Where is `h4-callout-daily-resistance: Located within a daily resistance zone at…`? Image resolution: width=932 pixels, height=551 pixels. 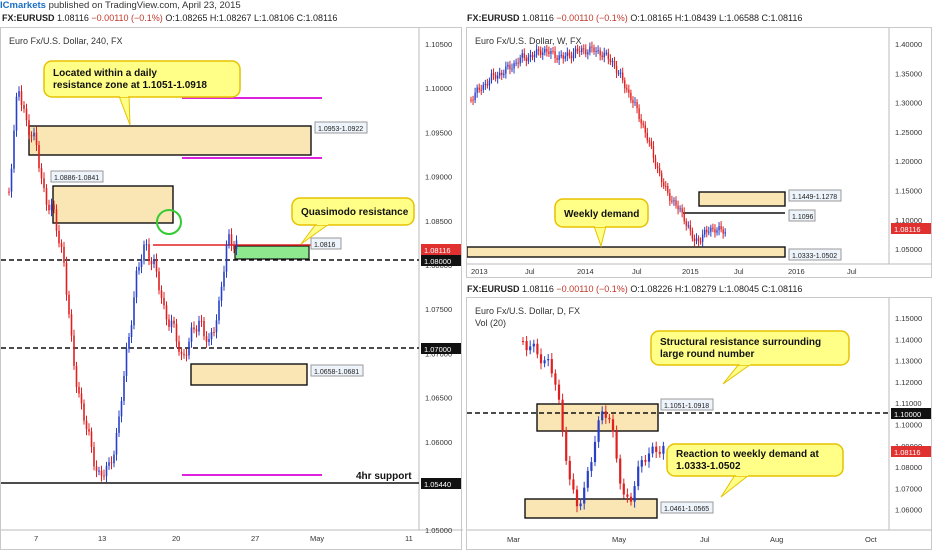 h4-callout-daily-resistance: Located within a daily resistance zone at… is located at coordinates (142, 93).